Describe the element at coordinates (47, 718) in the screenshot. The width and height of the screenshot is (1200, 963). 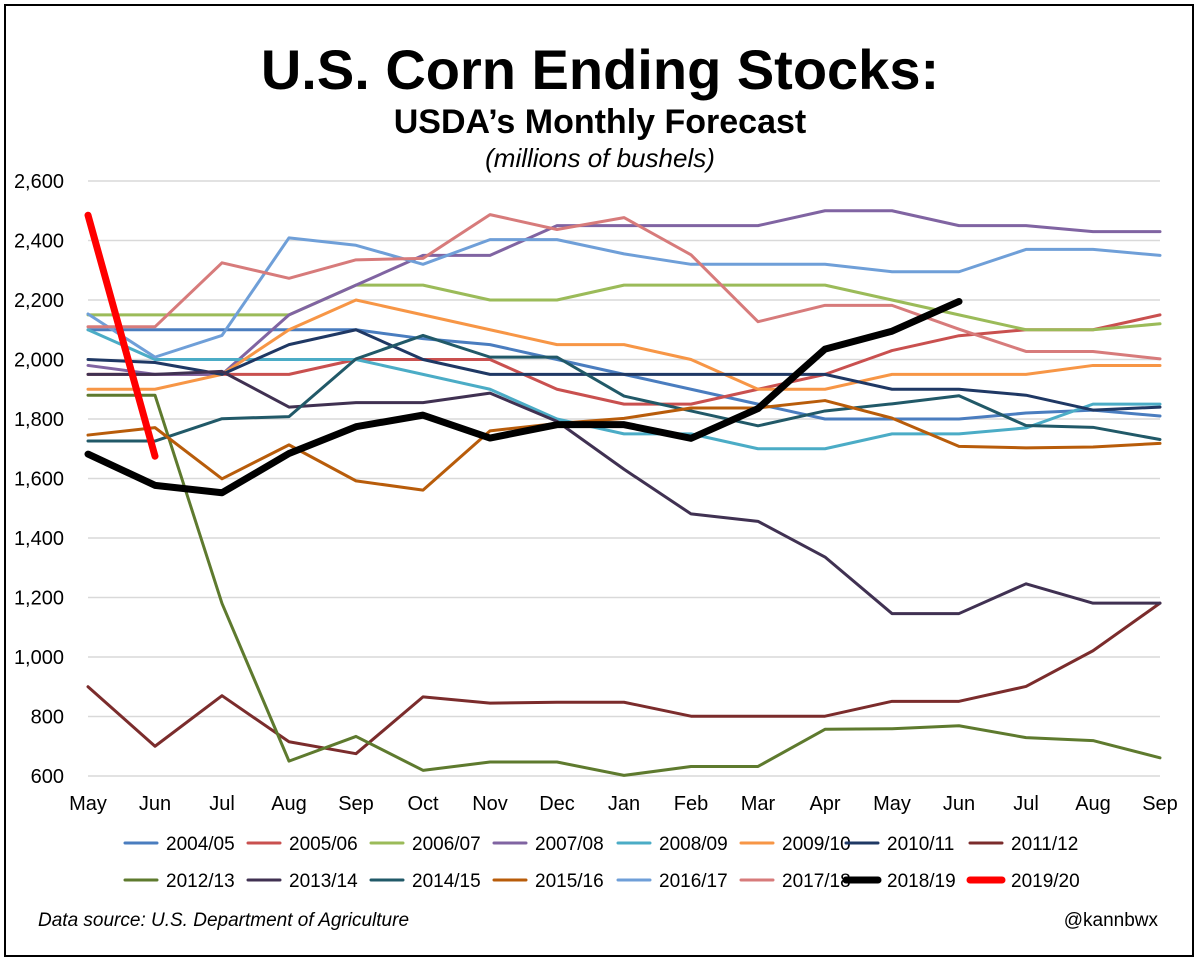
I see `y-tick-label: 800` at that location.